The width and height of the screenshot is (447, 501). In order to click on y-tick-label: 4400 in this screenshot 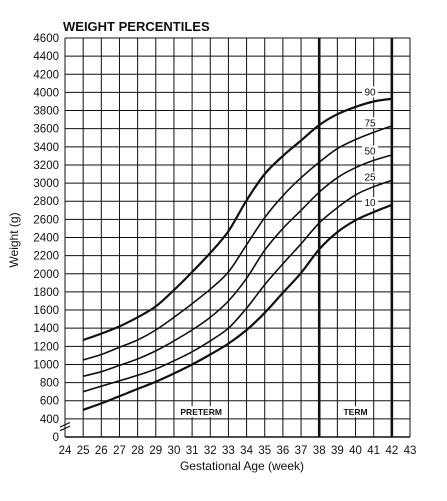, I will do `click(46, 57)`.